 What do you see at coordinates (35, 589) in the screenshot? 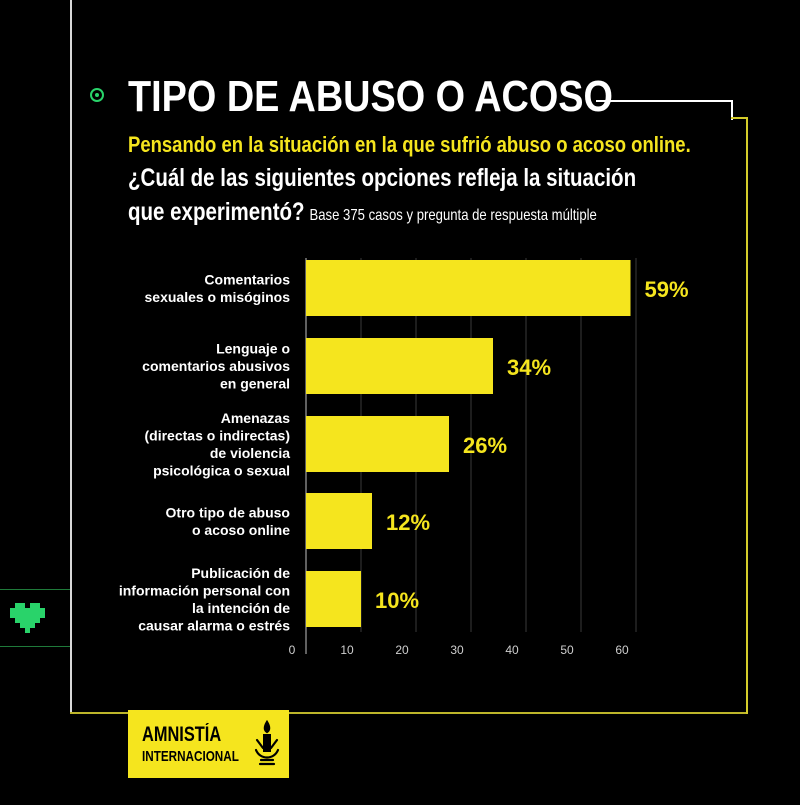
I see `green-rule-top` at bounding box center [35, 589].